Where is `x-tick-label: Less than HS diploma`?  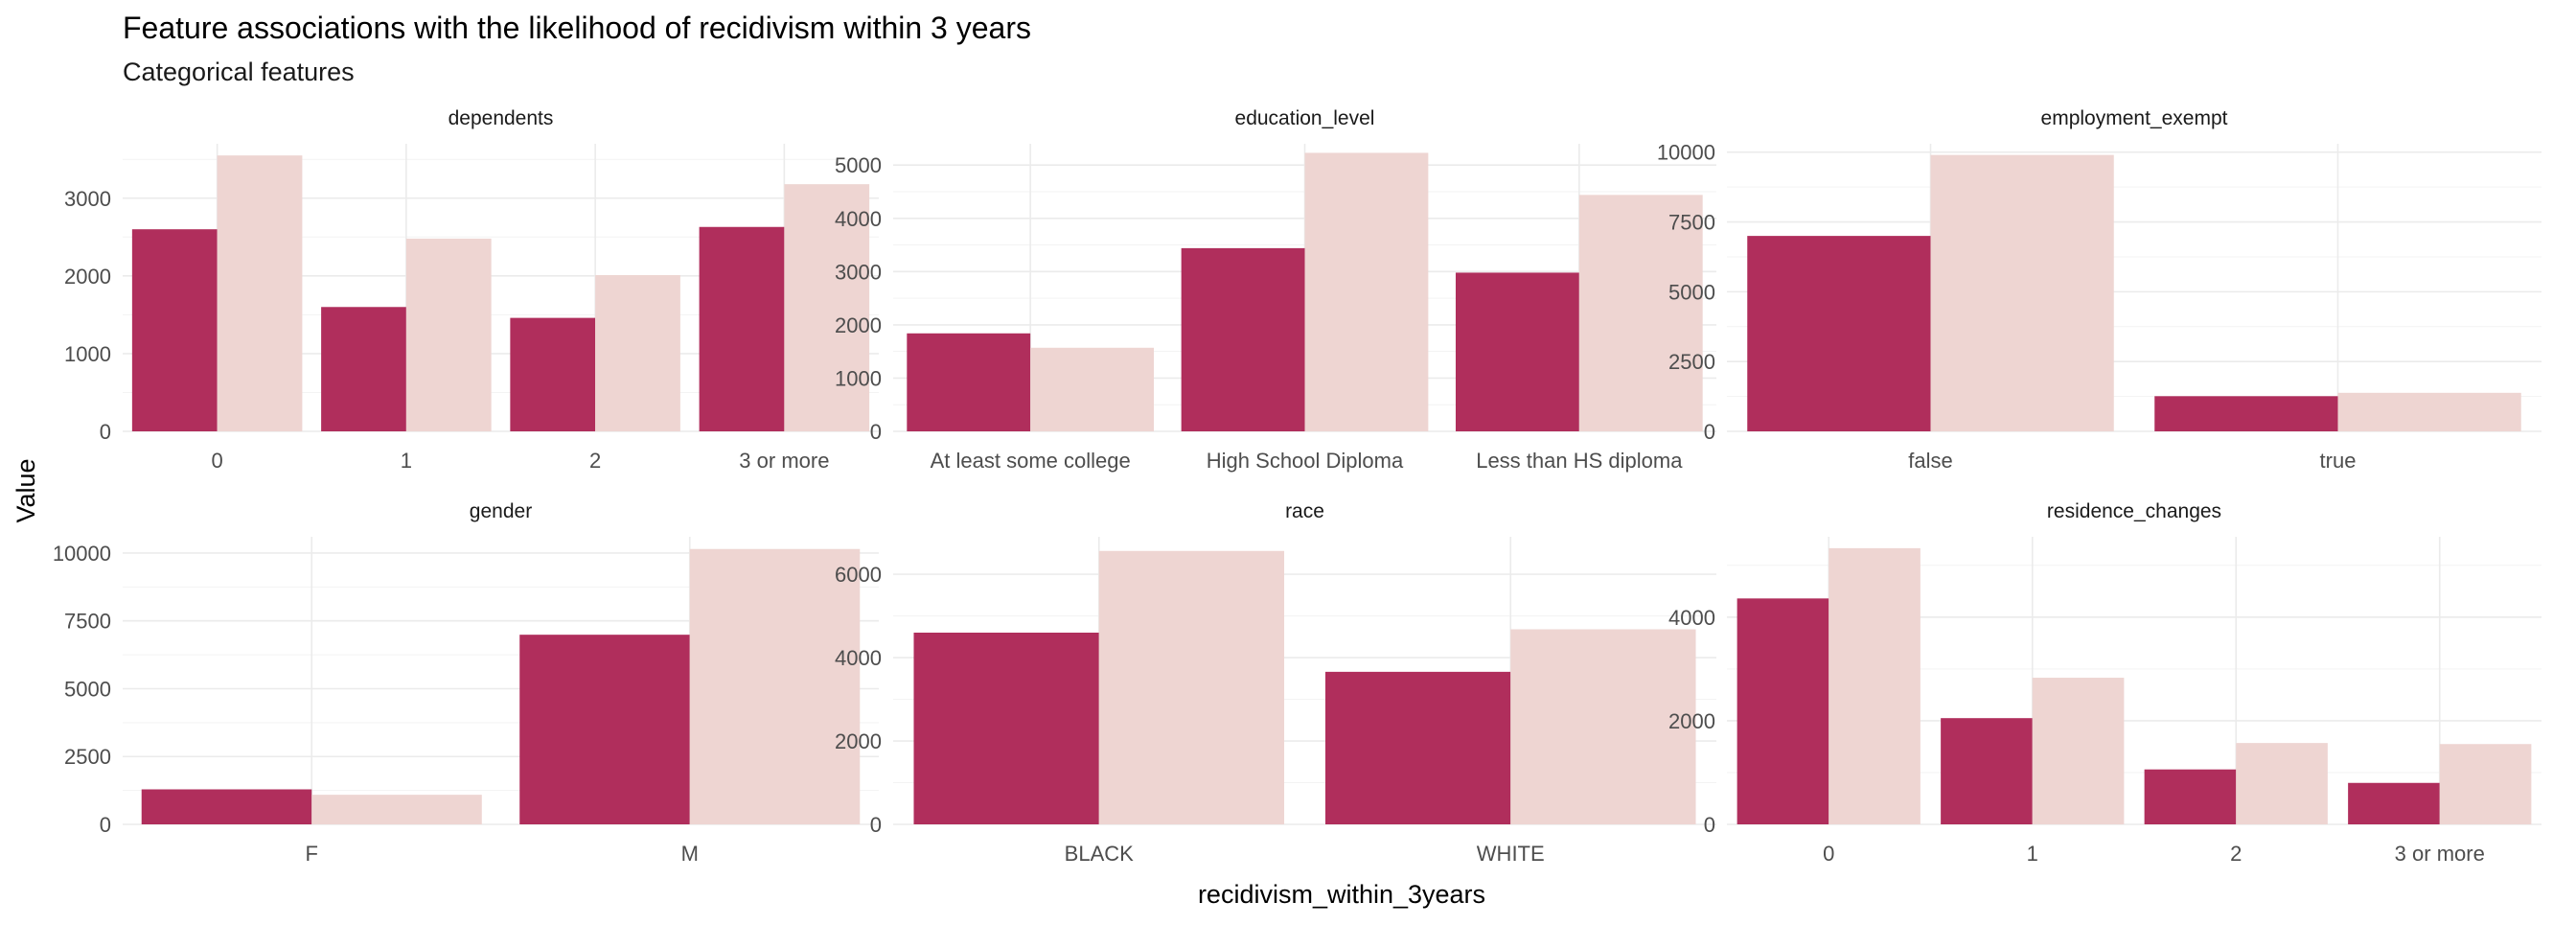
x-tick-label: Less than HS diploma is located at coordinates (1579, 461).